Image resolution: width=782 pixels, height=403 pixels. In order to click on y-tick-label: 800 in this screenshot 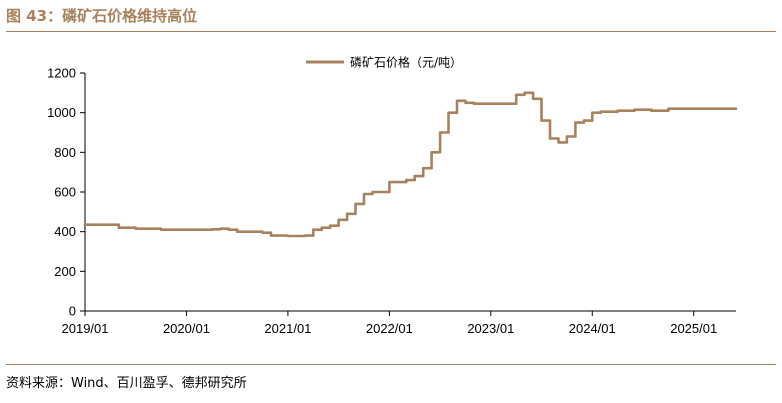, I will do `click(65, 152)`.